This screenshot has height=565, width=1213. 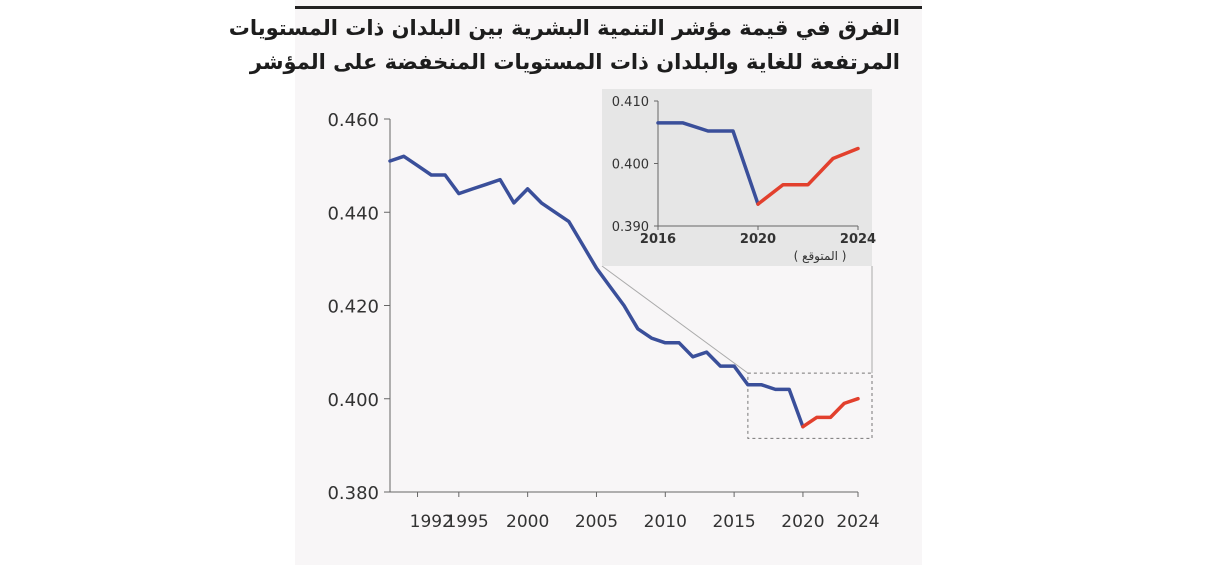 What do you see at coordinates (596, 522) in the screenshot?
I see `main-x-tick-label: 2005` at bounding box center [596, 522].